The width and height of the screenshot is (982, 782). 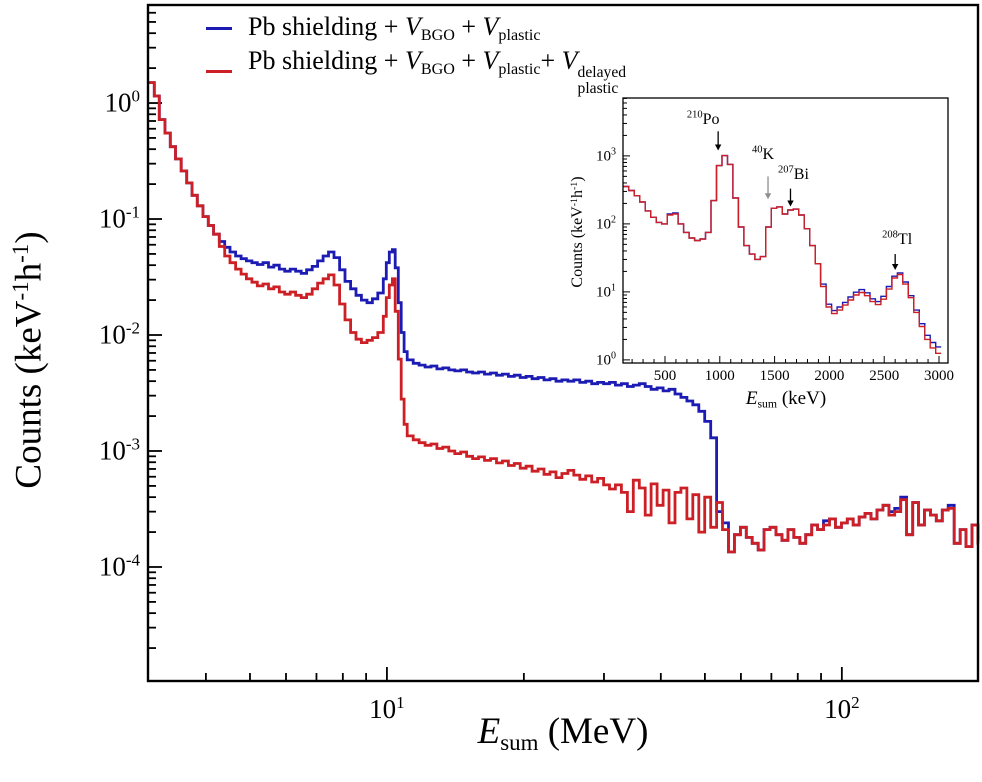 I want to click on annotation-arrowhead-Po, so click(x=718, y=147).